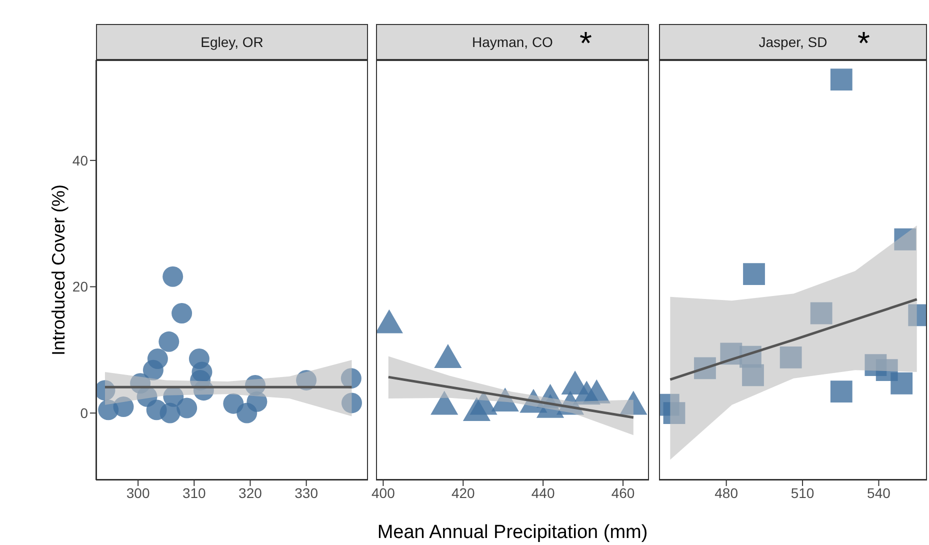  Describe the element at coordinates (84, 413) in the screenshot. I see `y-tick-label: 0` at that location.